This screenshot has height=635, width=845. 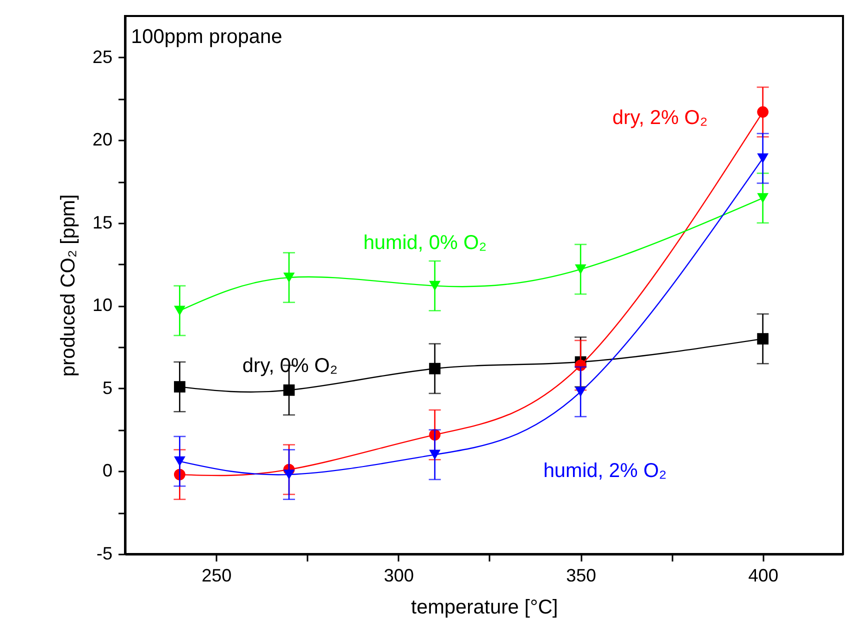 What do you see at coordinates (102, 305) in the screenshot?
I see `y-tick-label: 10` at bounding box center [102, 305].